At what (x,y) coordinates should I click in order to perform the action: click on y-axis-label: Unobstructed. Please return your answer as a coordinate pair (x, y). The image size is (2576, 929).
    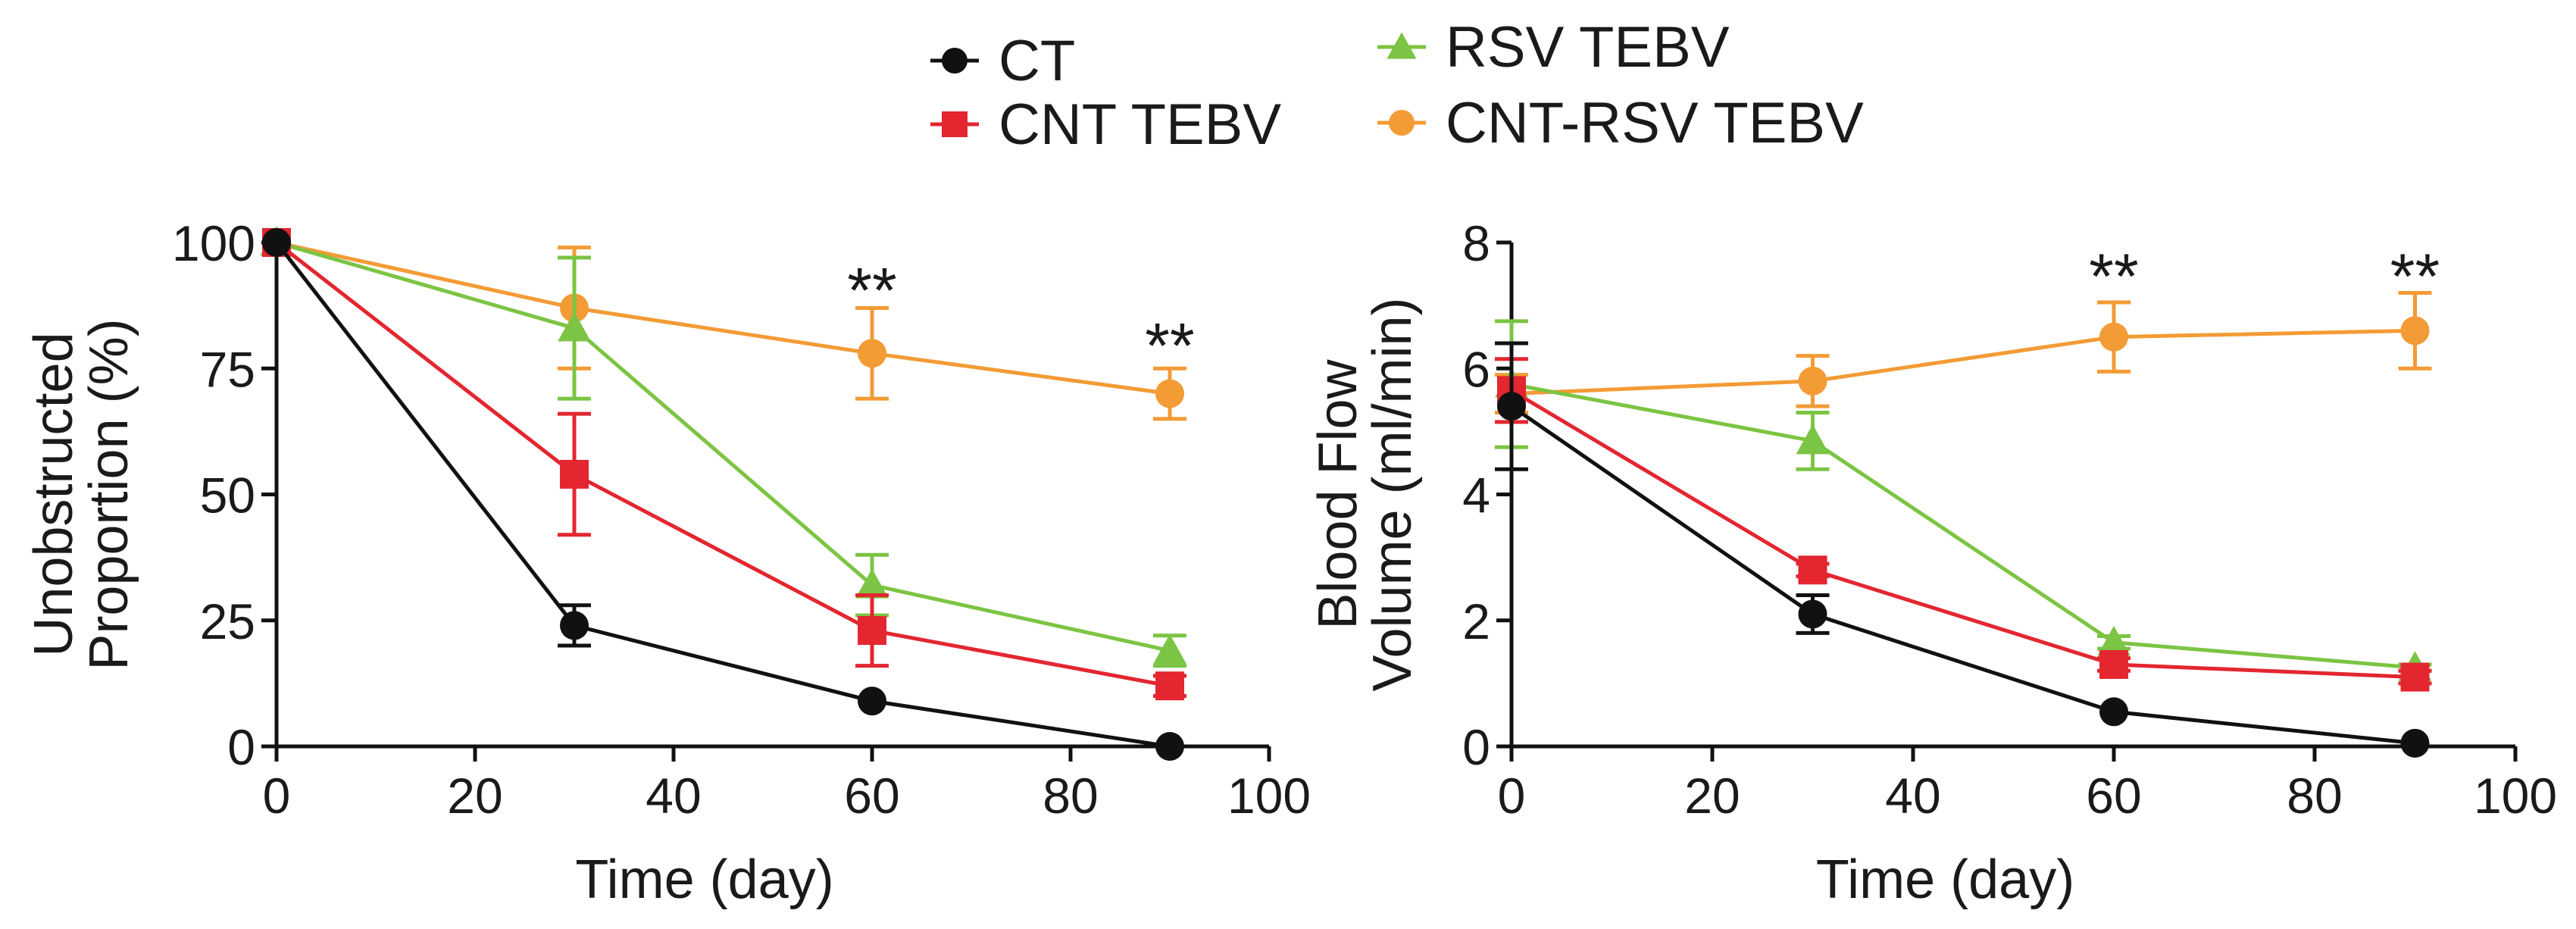
    Looking at the image, I should click on (54, 494).